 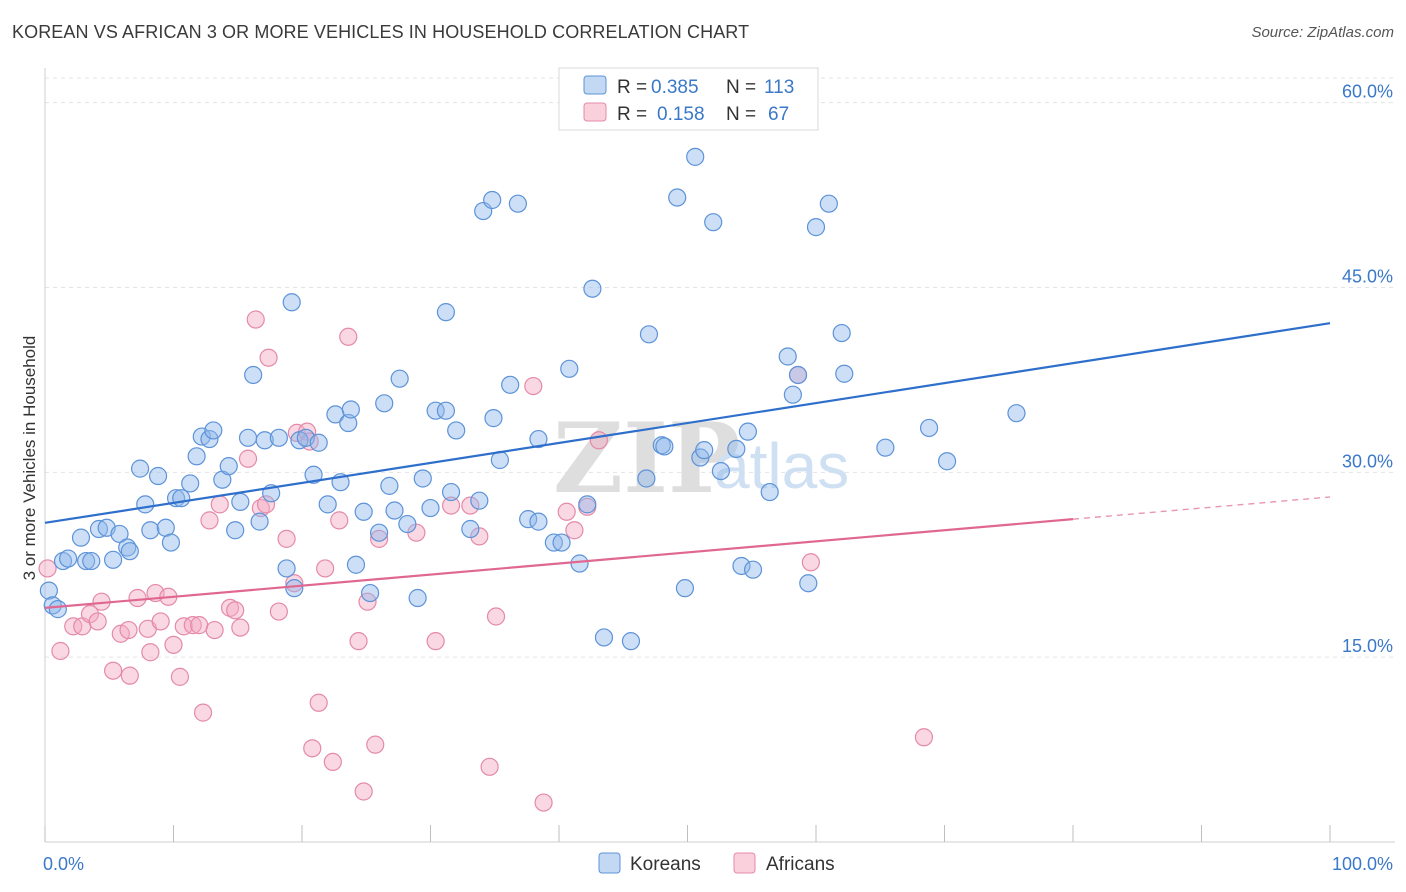 What do you see at coordinates (609, 863) in the screenshot?
I see `bottom-legend-swatch-koreans` at bounding box center [609, 863].